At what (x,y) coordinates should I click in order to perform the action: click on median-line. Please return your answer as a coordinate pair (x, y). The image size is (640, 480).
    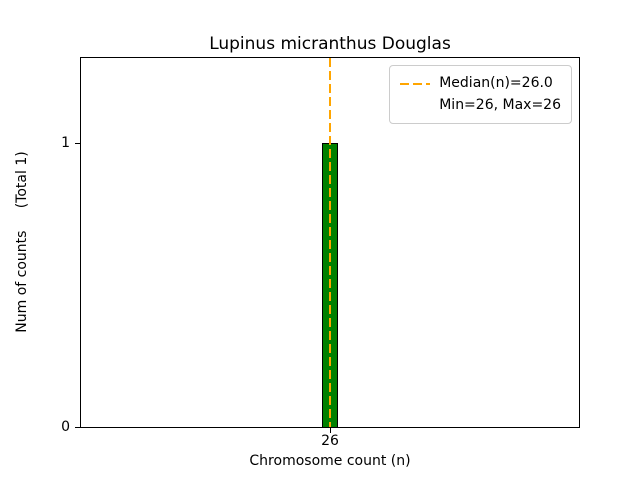
    Looking at the image, I should click on (330, 242).